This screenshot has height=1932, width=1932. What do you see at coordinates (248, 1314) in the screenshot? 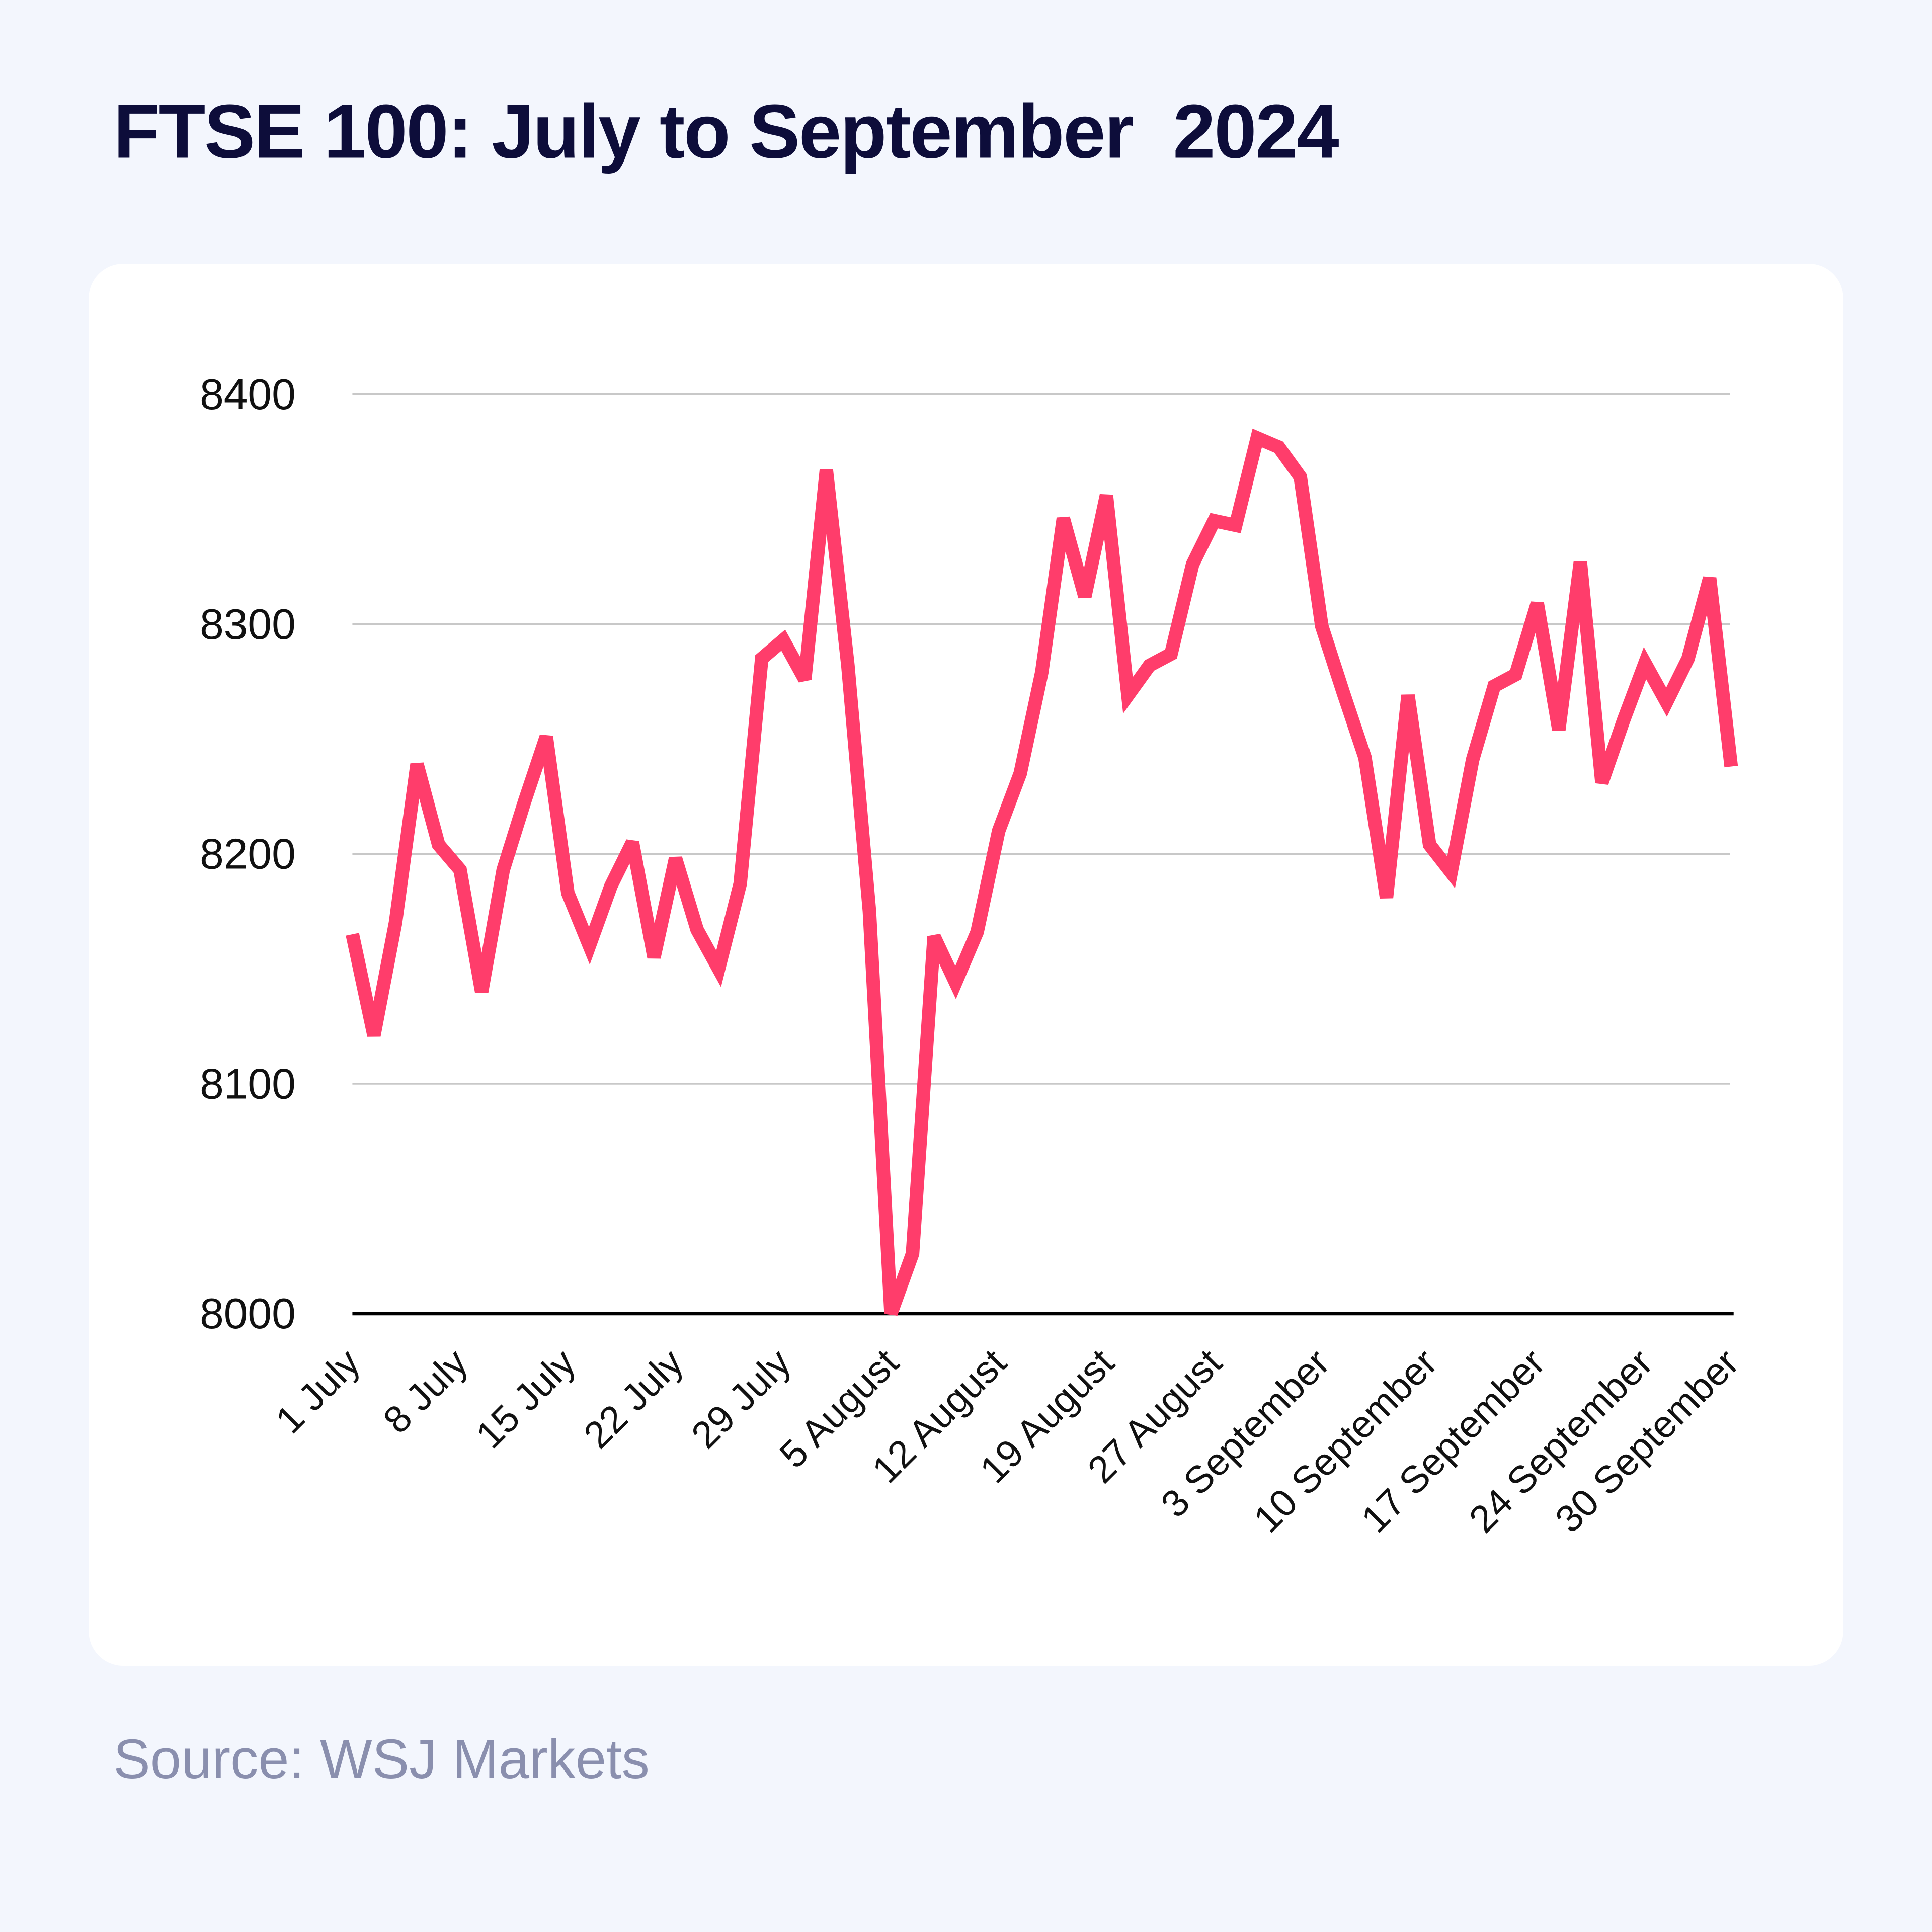
I see `y-tick-label: 8000` at bounding box center [248, 1314].